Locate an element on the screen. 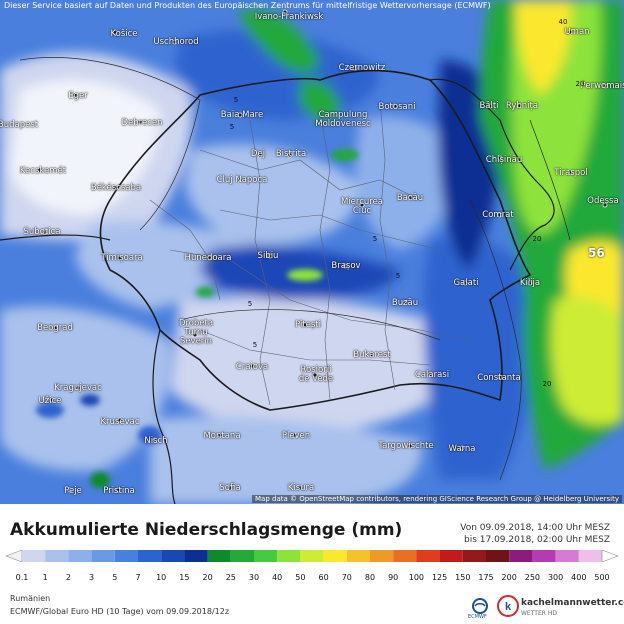 The width and height of the screenshot is (624, 624). serbia-border is located at coordinates (55, 237).